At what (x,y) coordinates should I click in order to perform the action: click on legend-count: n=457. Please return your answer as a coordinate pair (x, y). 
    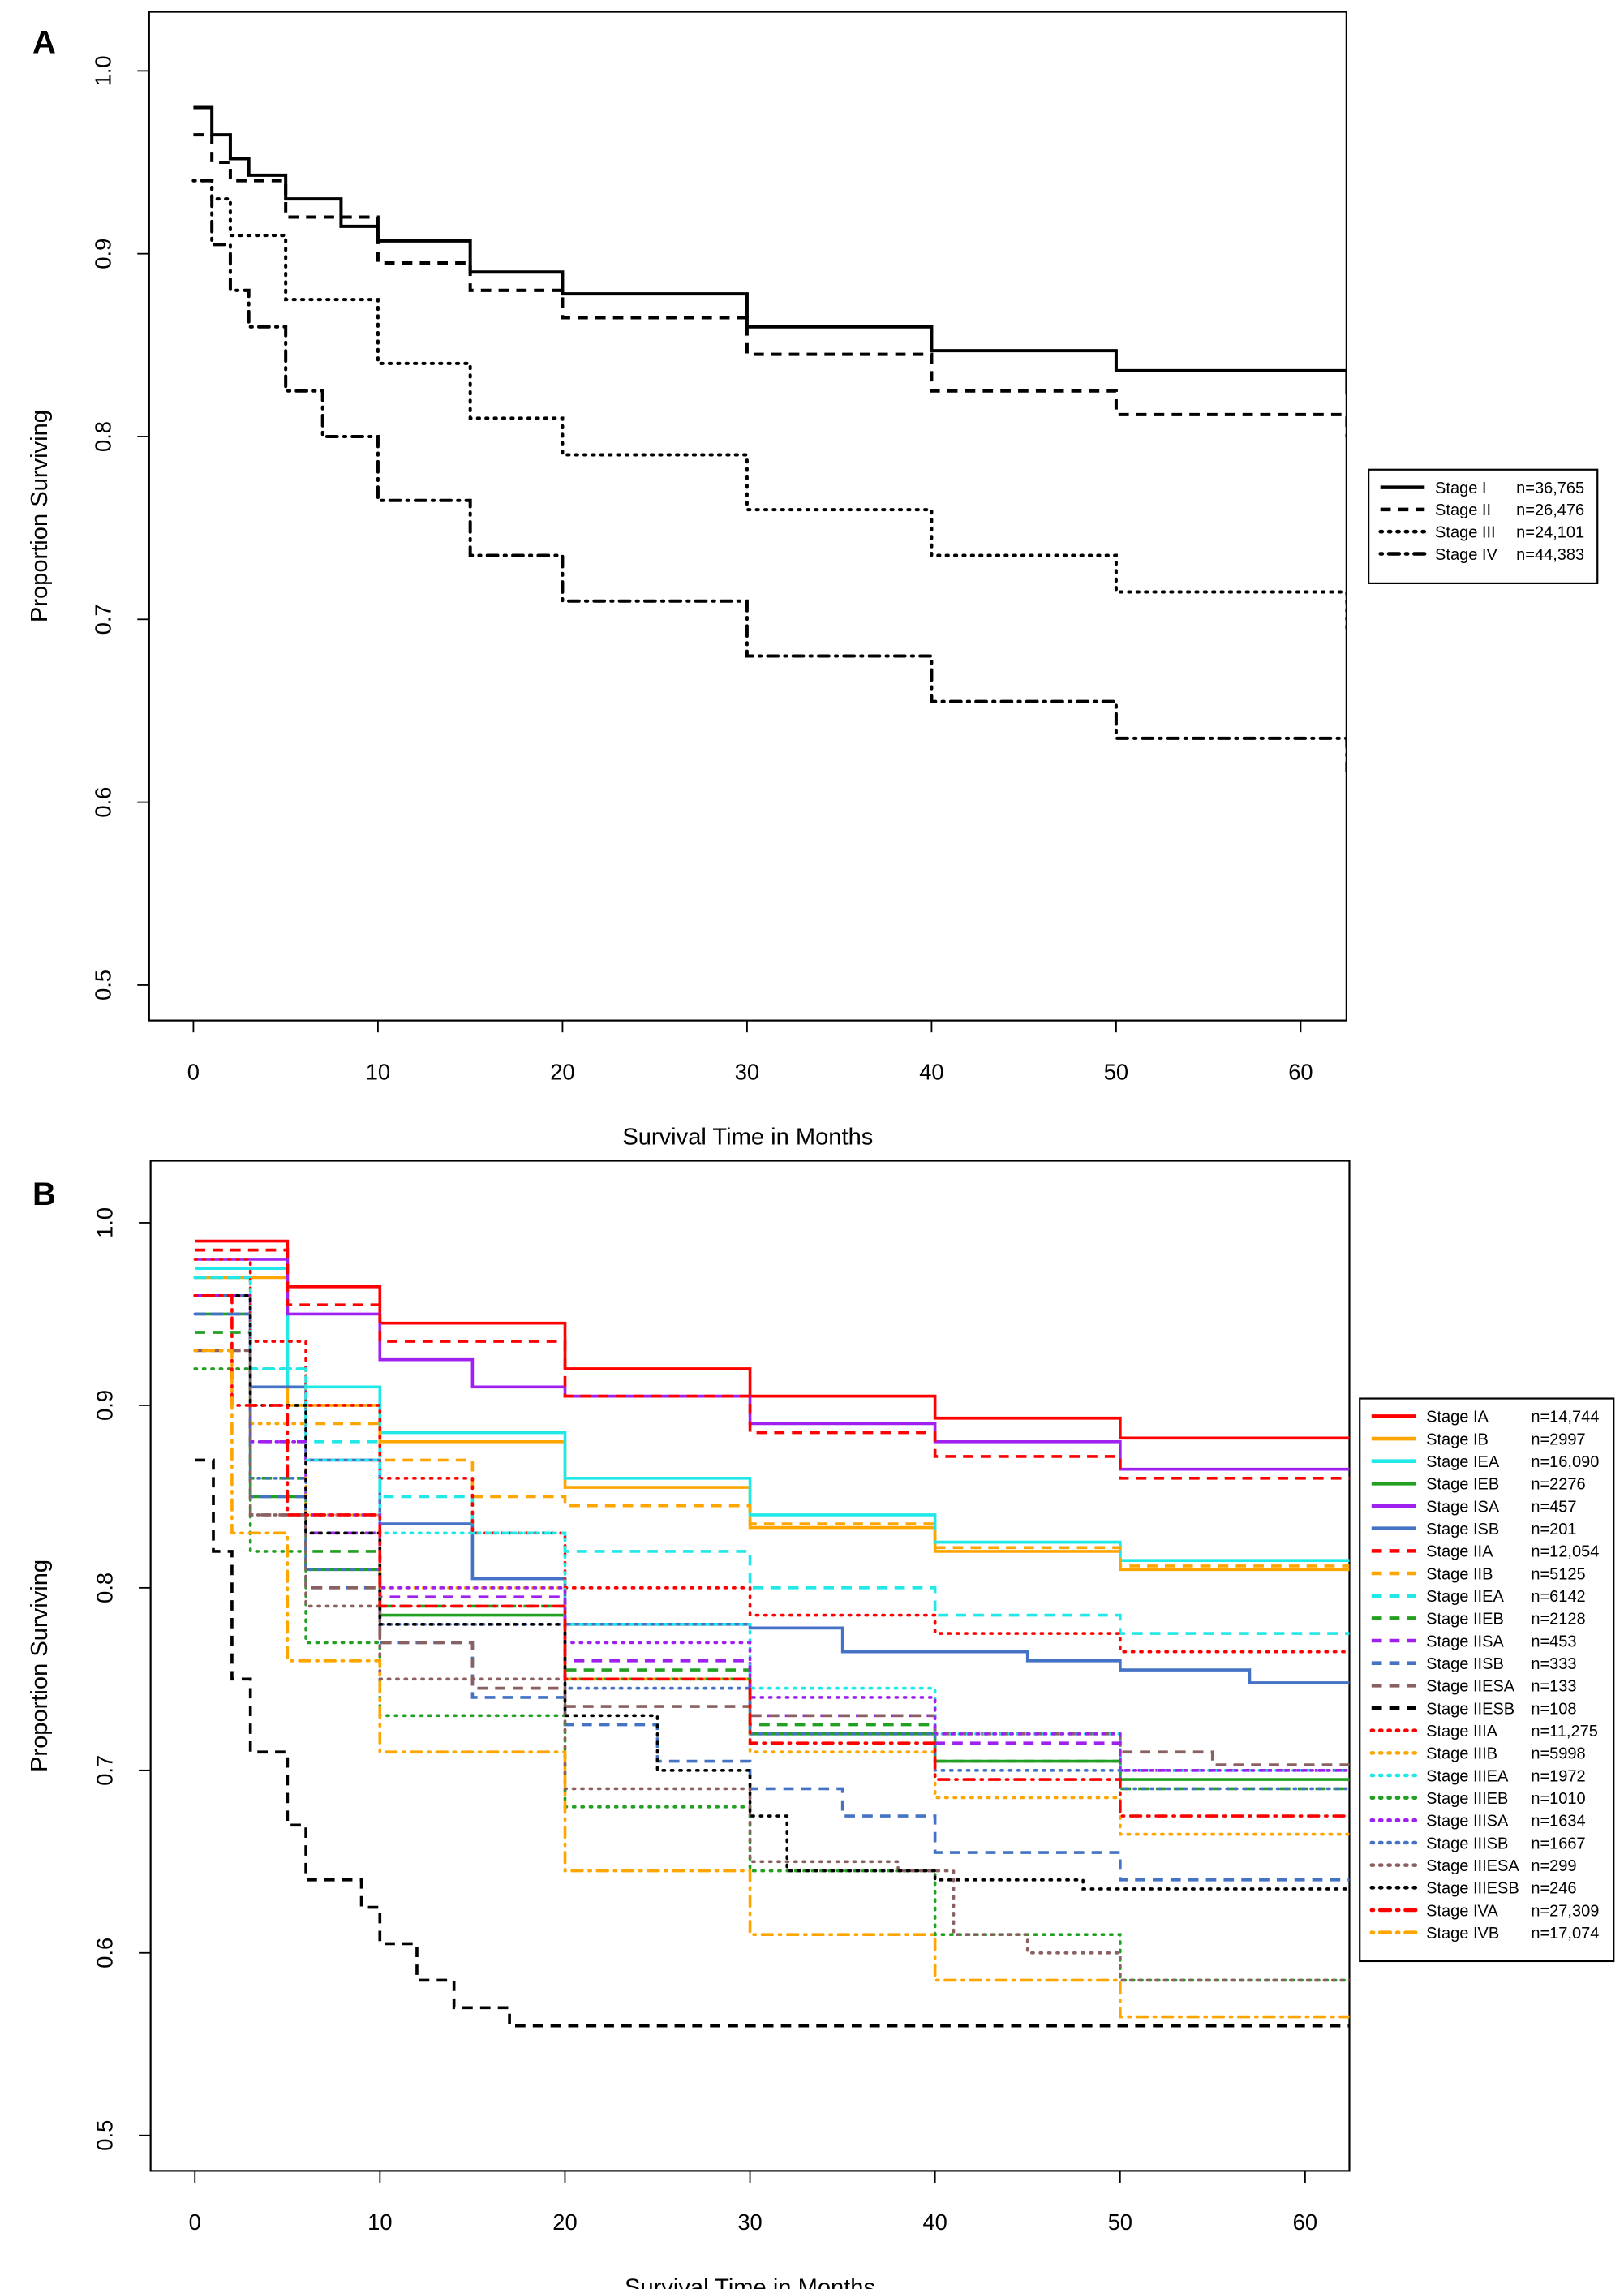
    Looking at the image, I should click on (1553, 1507).